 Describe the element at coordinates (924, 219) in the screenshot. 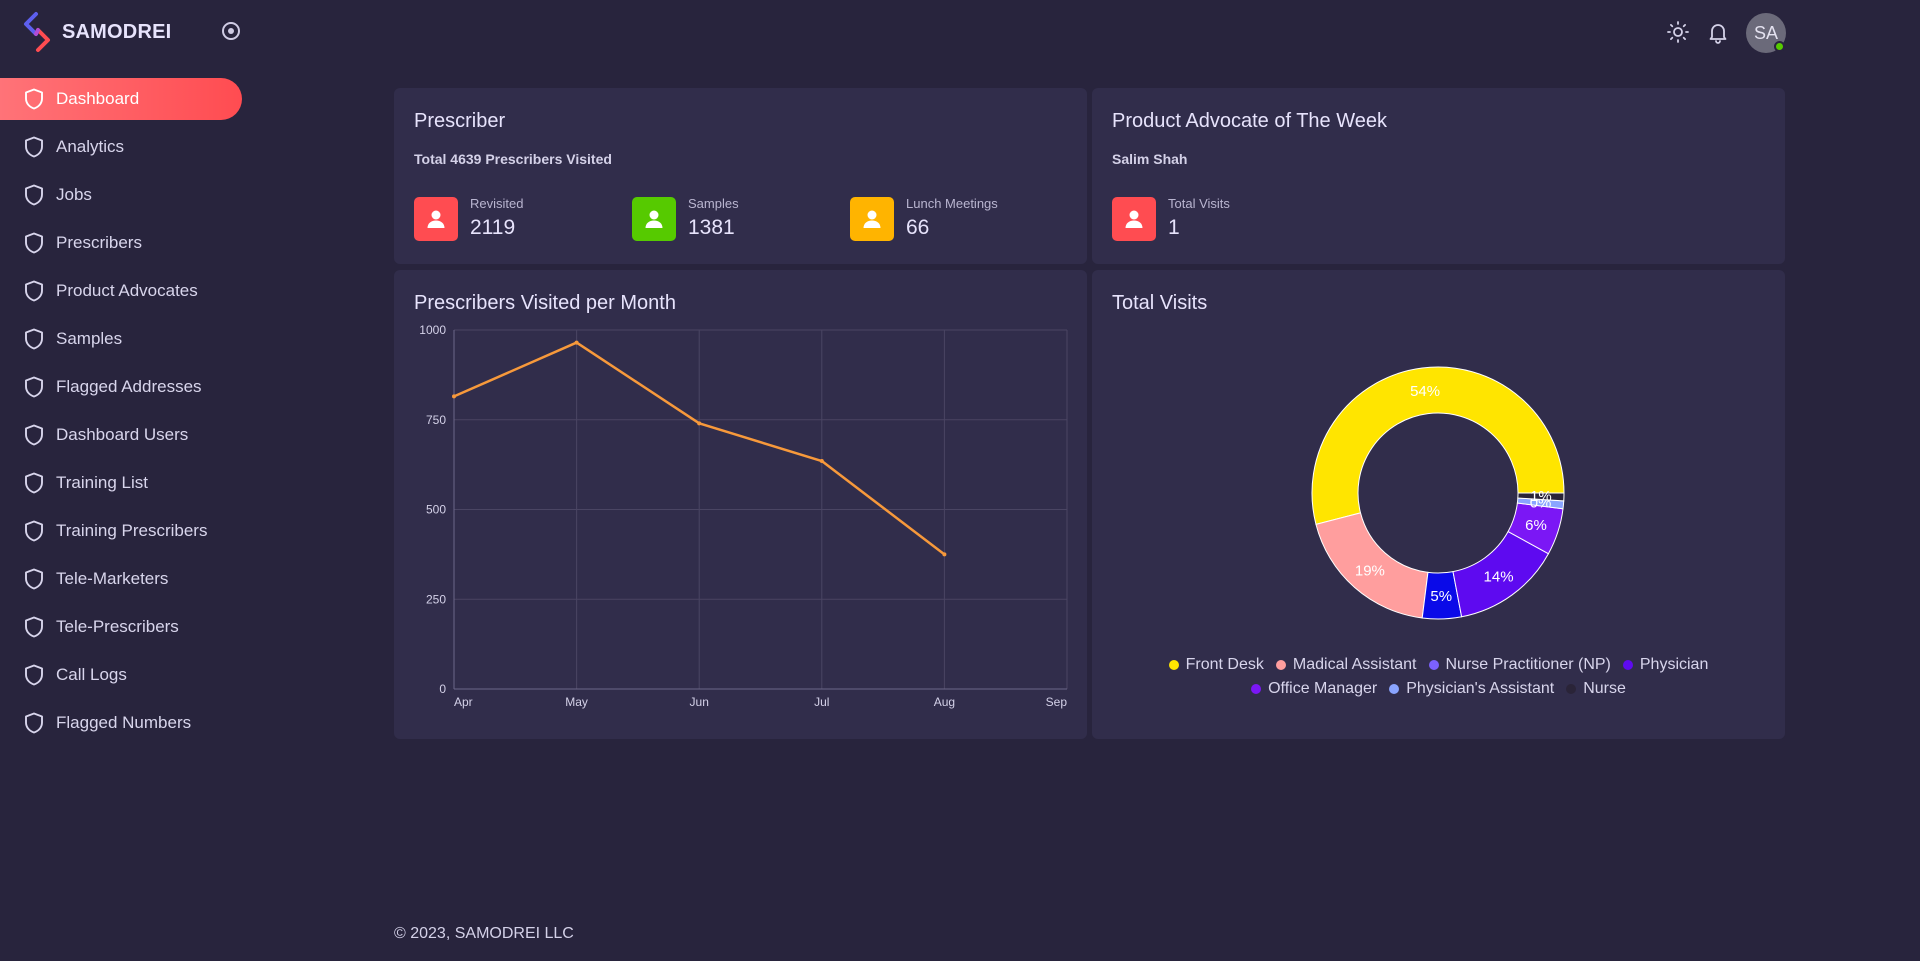

I see `stat-lunch-meetings: Lunch Meetings 66` at that location.